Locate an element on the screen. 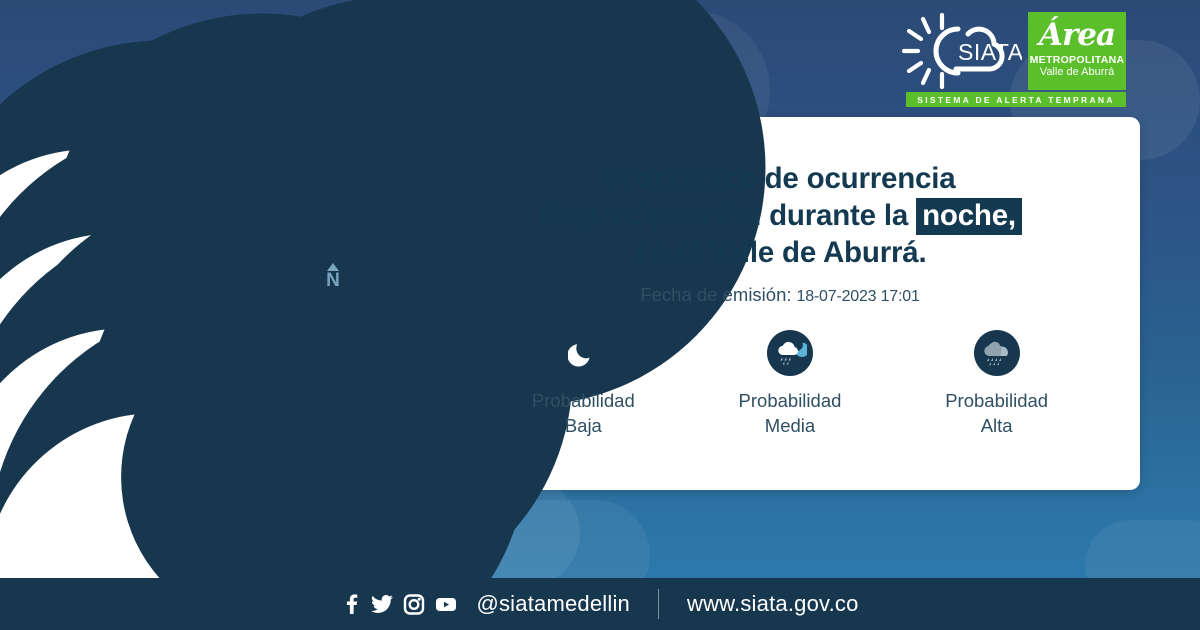 This screenshot has height=630, width=1200. area-metropolitana-line1: METROPOLITANA is located at coordinates (1077, 60).